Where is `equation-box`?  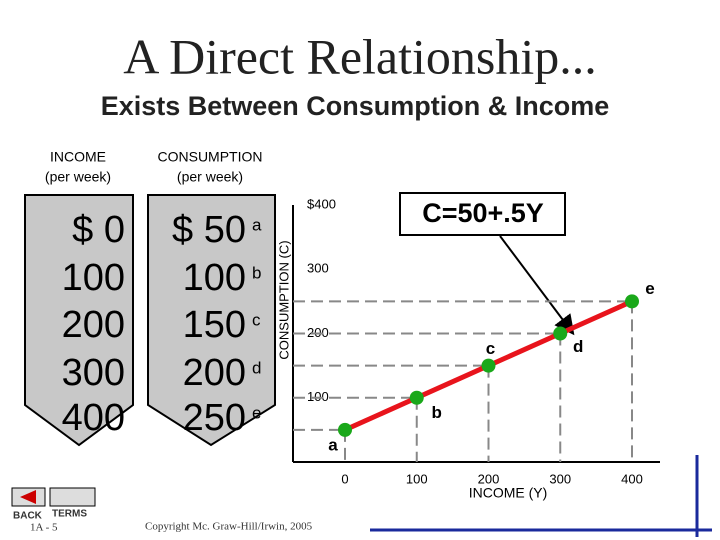
equation-box is located at coordinates (482, 214).